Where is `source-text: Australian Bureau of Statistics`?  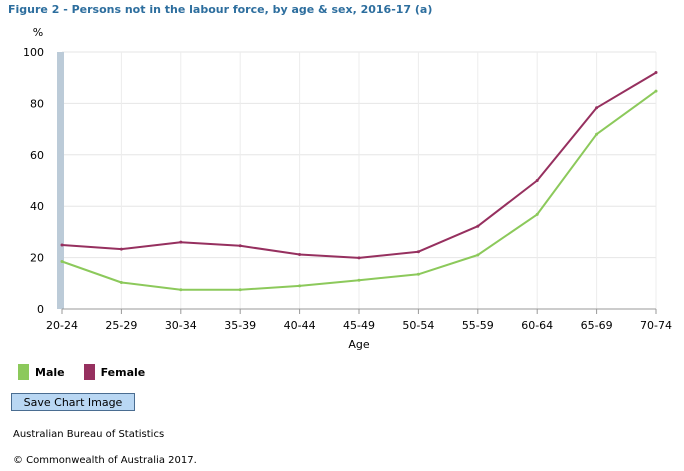
source-text: Australian Bureau of Statistics is located at coordinates (89, 434).